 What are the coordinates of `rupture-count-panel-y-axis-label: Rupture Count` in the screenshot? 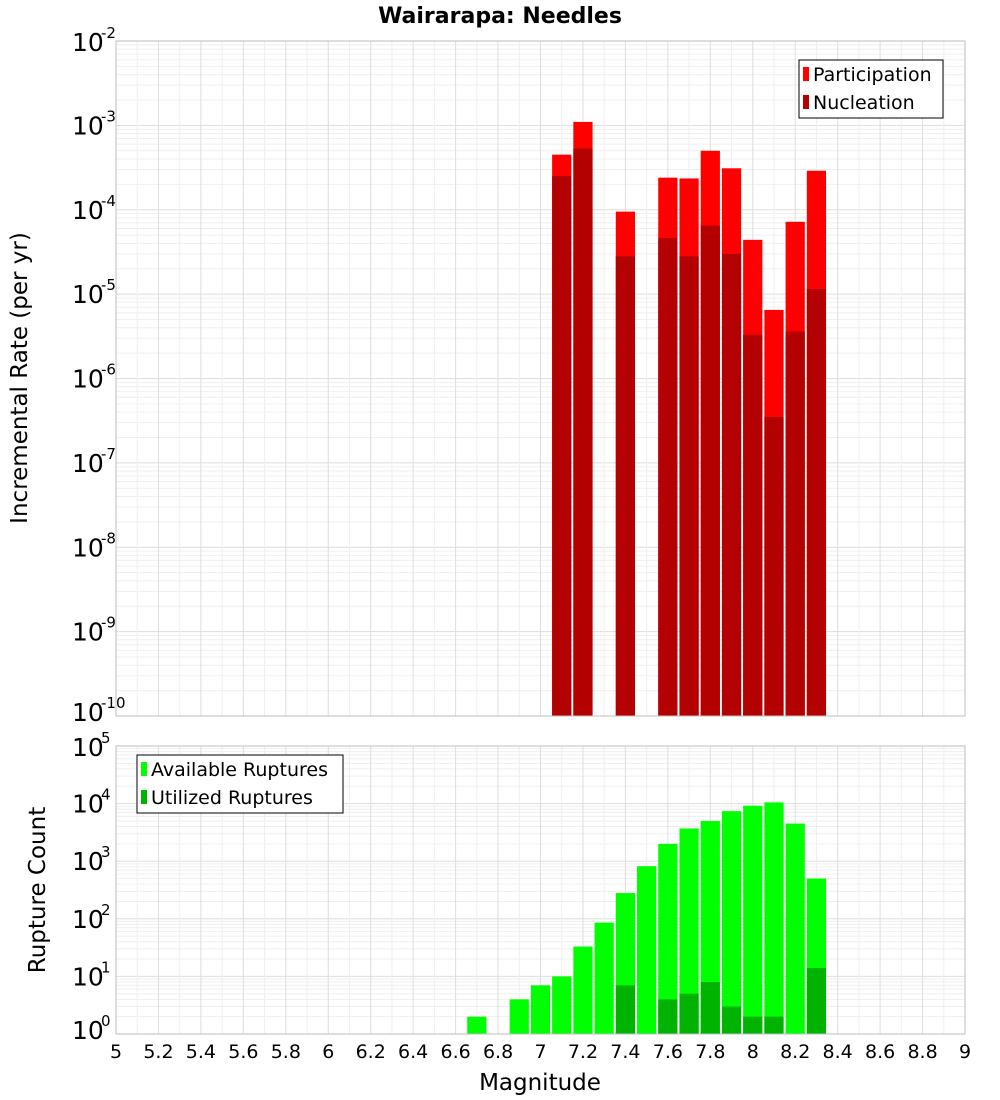 It's located at (38, 890).